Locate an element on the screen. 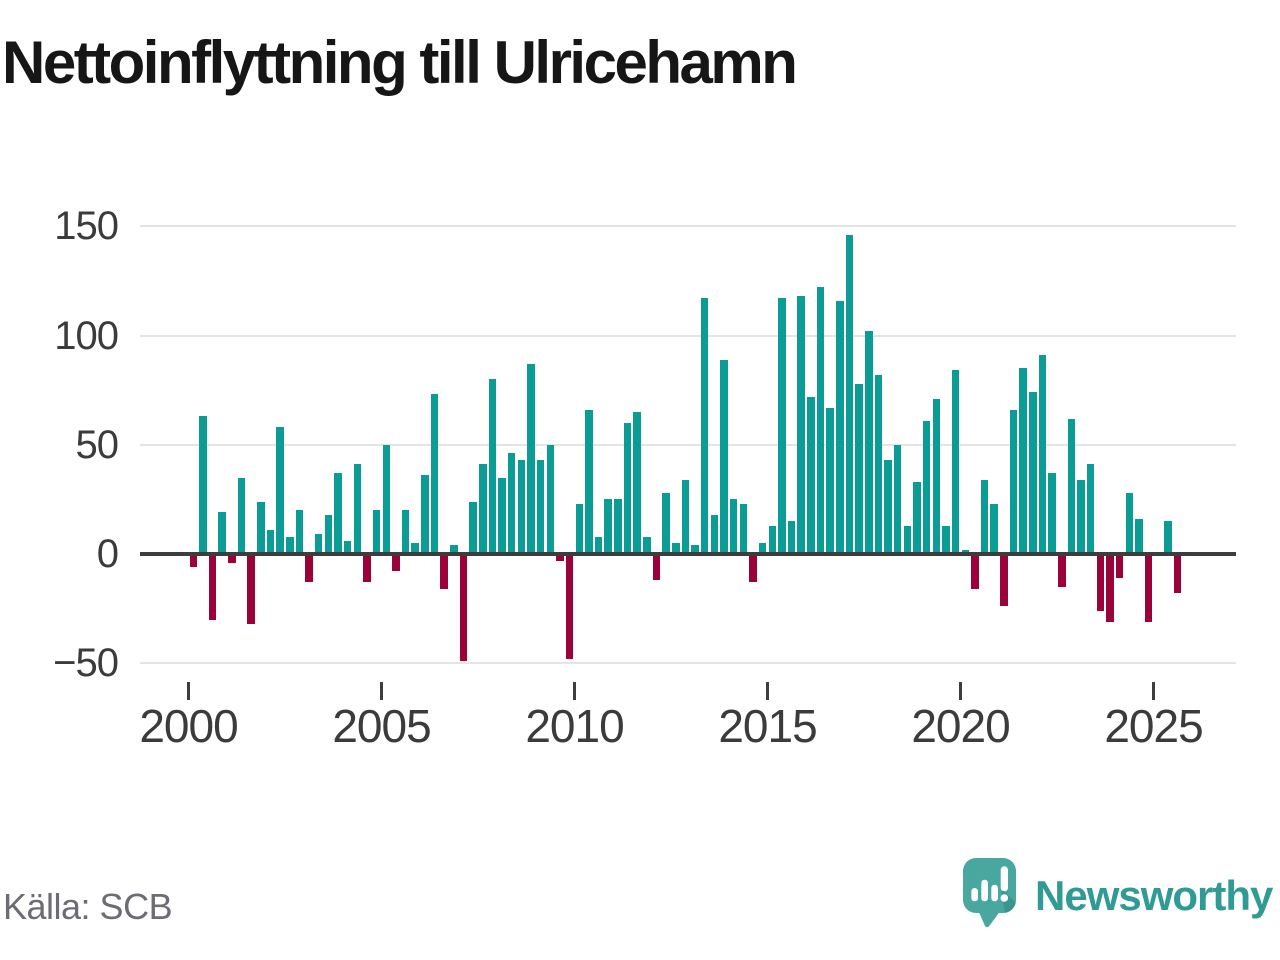 Image resolution: width=1280 pixels, height=960 pixels. x-axis-label-2025: 2025 is located at coordinates (1153, 726).